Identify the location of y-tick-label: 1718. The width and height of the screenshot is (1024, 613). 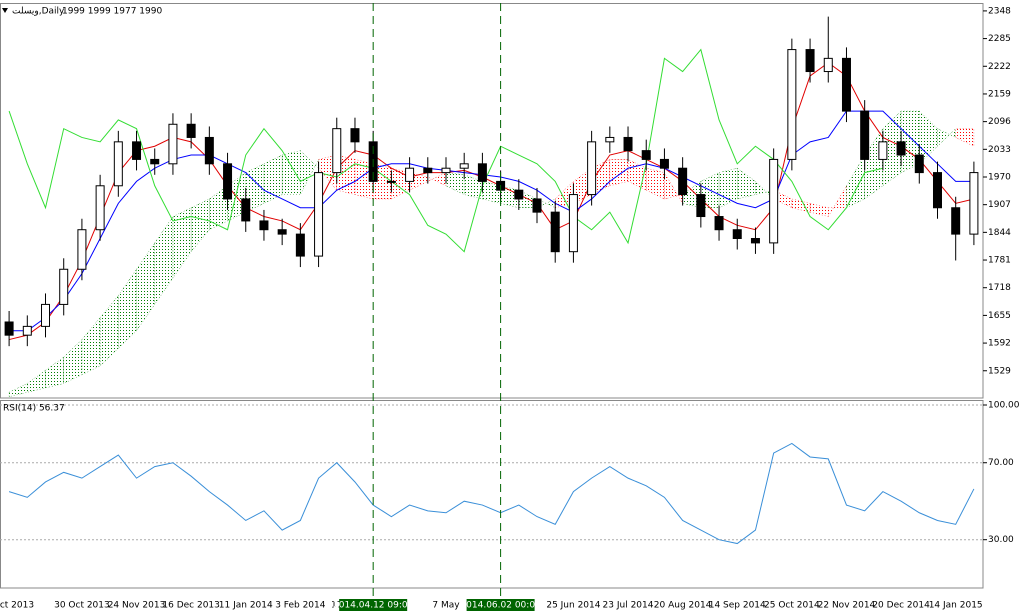
(999, 288).